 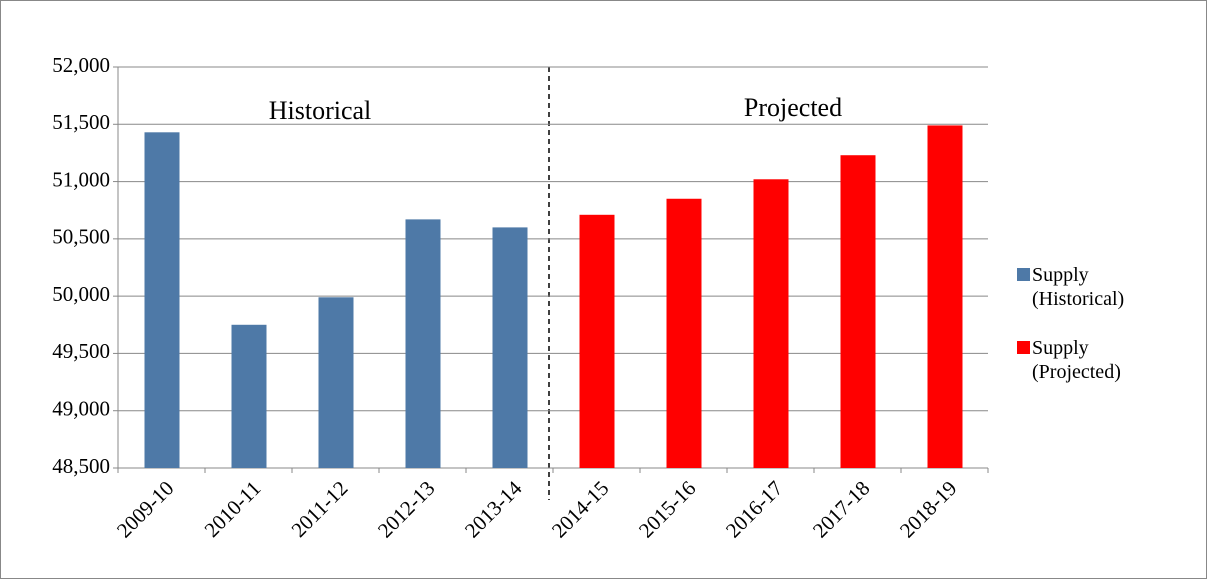 What do you see at coordinates (81, 466) in the screenshot?
I see `y-tick-label: 48,500` at bounding box center [81, 466].